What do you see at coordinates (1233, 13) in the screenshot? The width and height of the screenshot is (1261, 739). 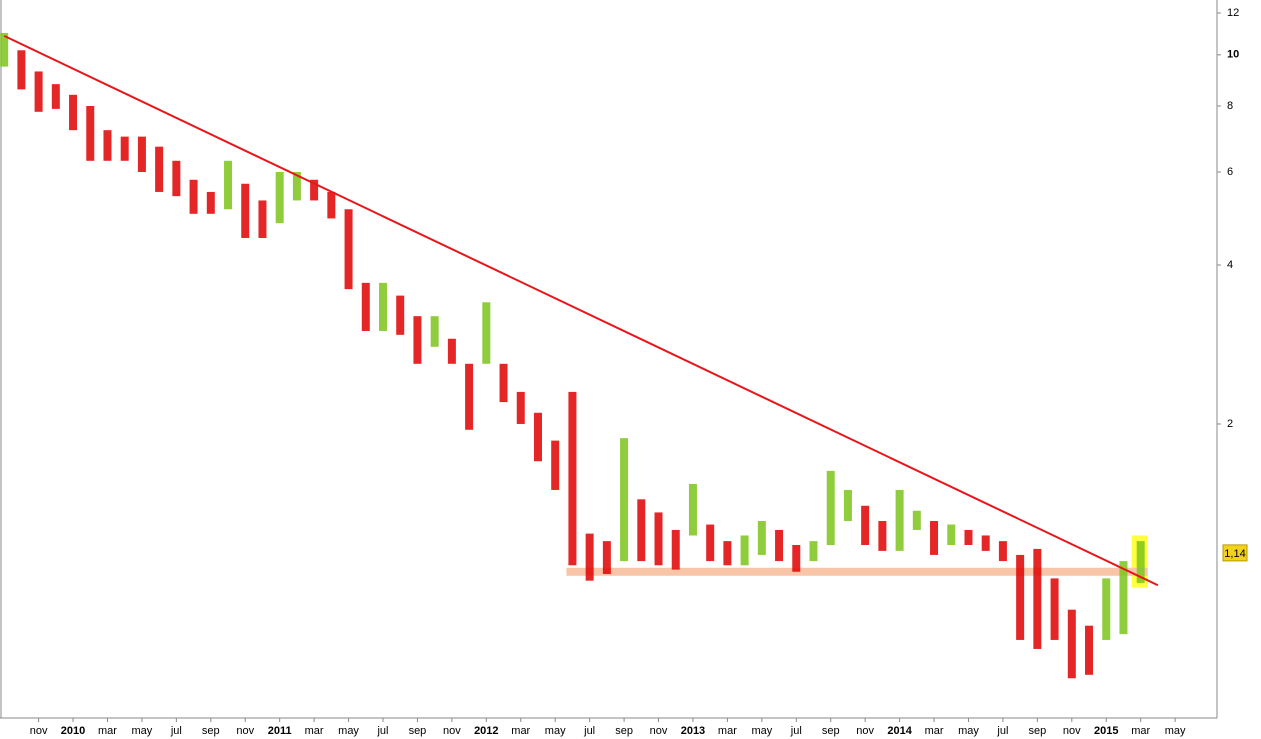 I see `y-tick-label: 12` at bounding box center [1233, 13].